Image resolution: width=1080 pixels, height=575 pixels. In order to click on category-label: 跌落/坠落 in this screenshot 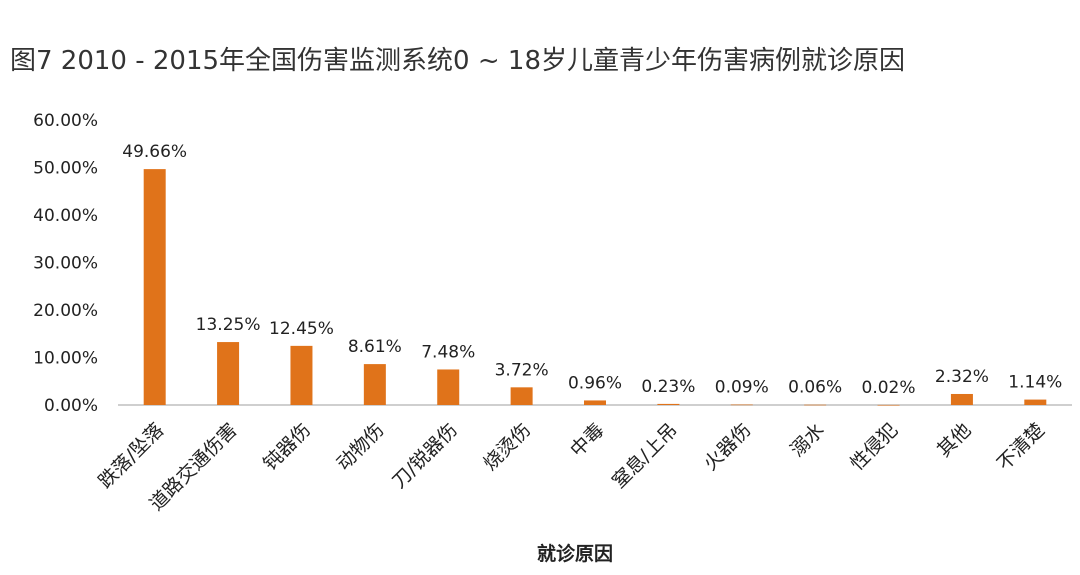, I will do `click(131, 456)`.